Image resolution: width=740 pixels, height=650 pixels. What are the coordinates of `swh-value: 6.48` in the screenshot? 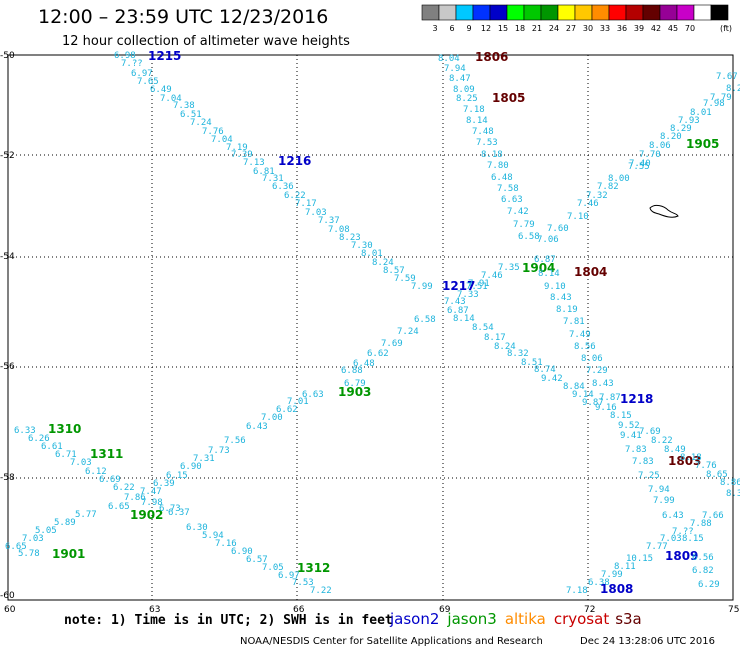 It's located at (364, 364).